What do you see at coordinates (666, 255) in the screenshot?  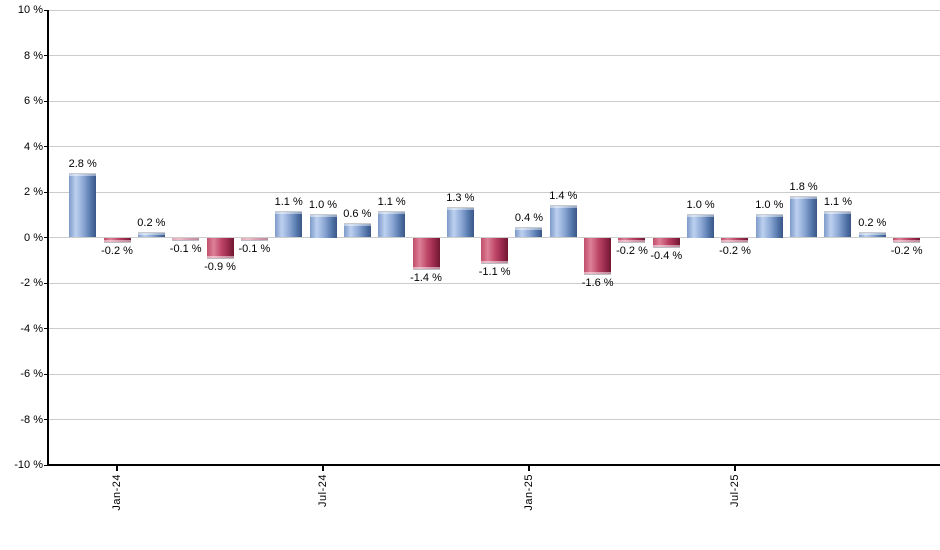 I see `bar-value-label: -0.4 %` at bounding box center [666, 255].